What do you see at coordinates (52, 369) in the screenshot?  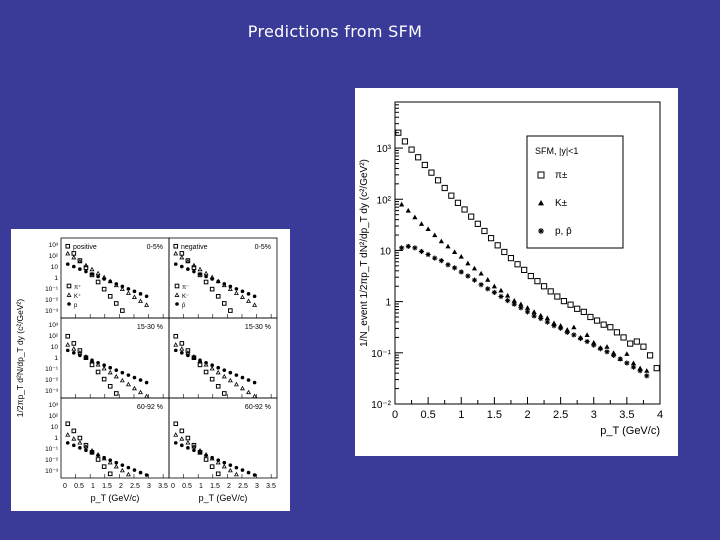 I see `y-tick-label: 10⁻¹` at bounding box center [52, 369].